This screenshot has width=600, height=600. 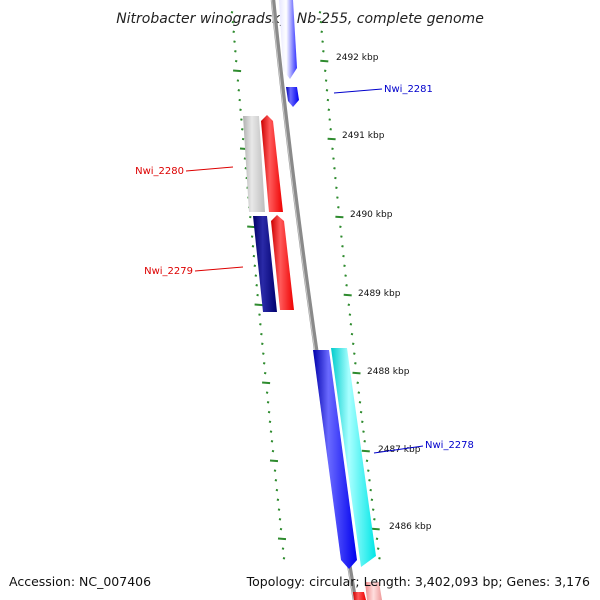 I want to click on inner-tick-ring, so click(x=349, y=285).